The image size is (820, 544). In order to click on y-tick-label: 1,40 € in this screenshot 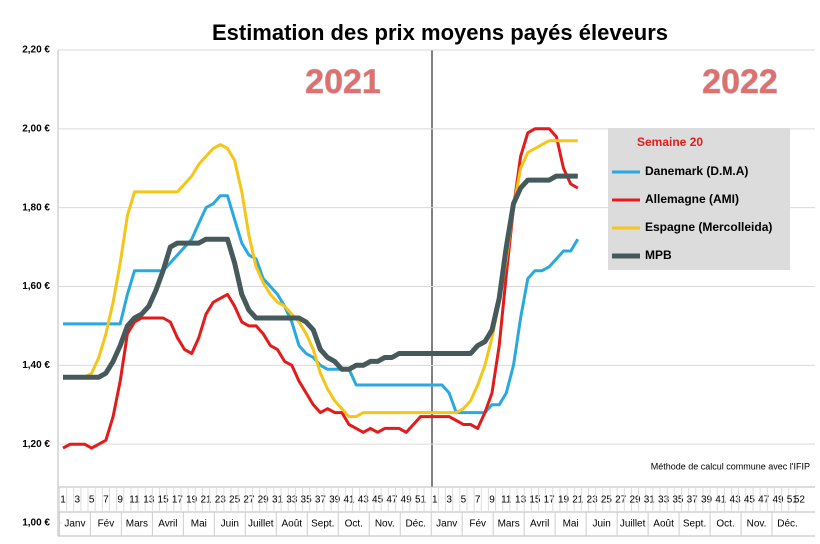, I will do `click(36, 365)`.